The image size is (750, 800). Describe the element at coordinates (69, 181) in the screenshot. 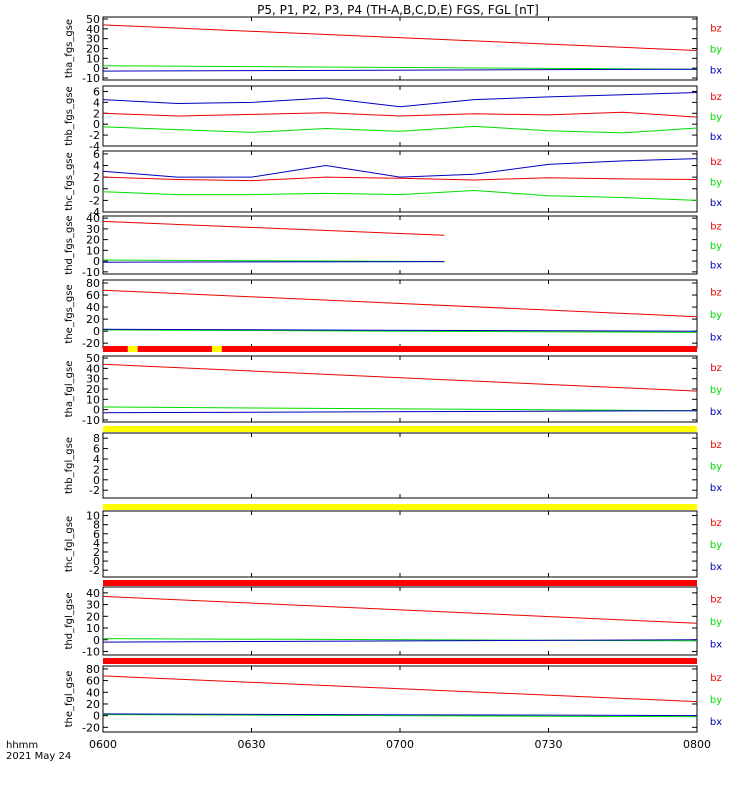

I see `y-axis-label: thc_fgs_gse` at that location.